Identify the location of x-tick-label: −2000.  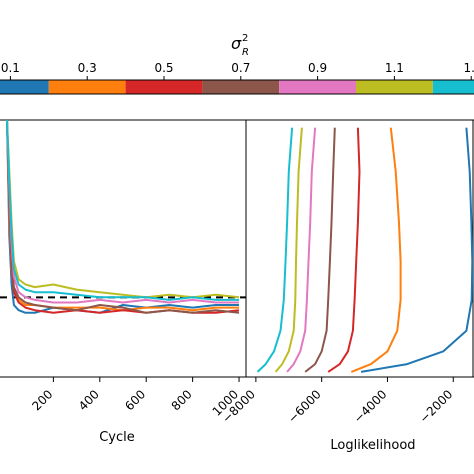
(436, 406).